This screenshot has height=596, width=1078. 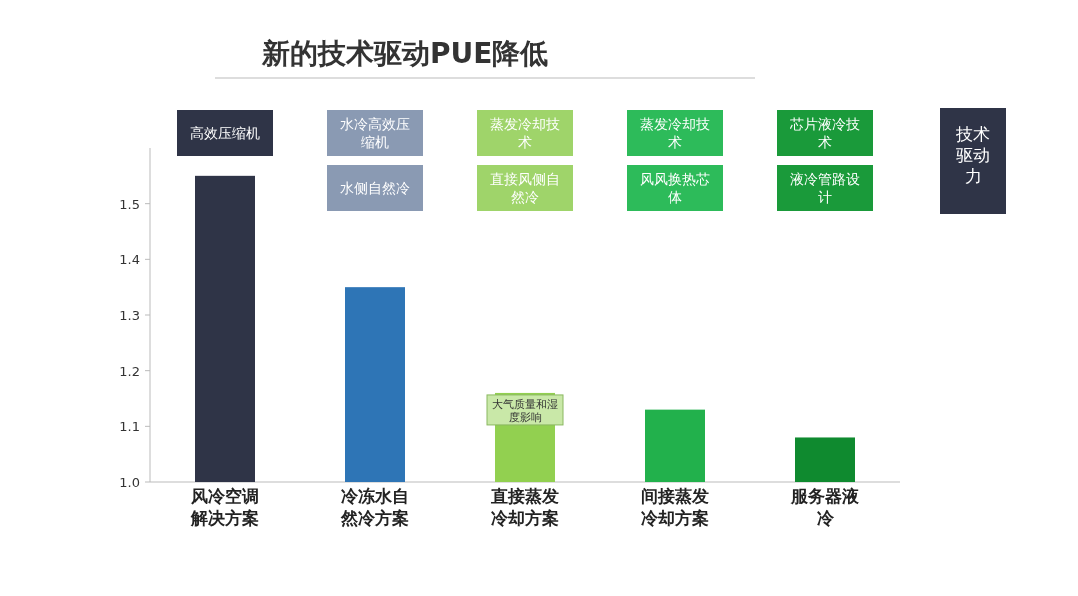 What do you see at coordinates (825, 188) in the screenshot?
I see `annotation: 液冷管路设计` at bounding box center [825, 188].